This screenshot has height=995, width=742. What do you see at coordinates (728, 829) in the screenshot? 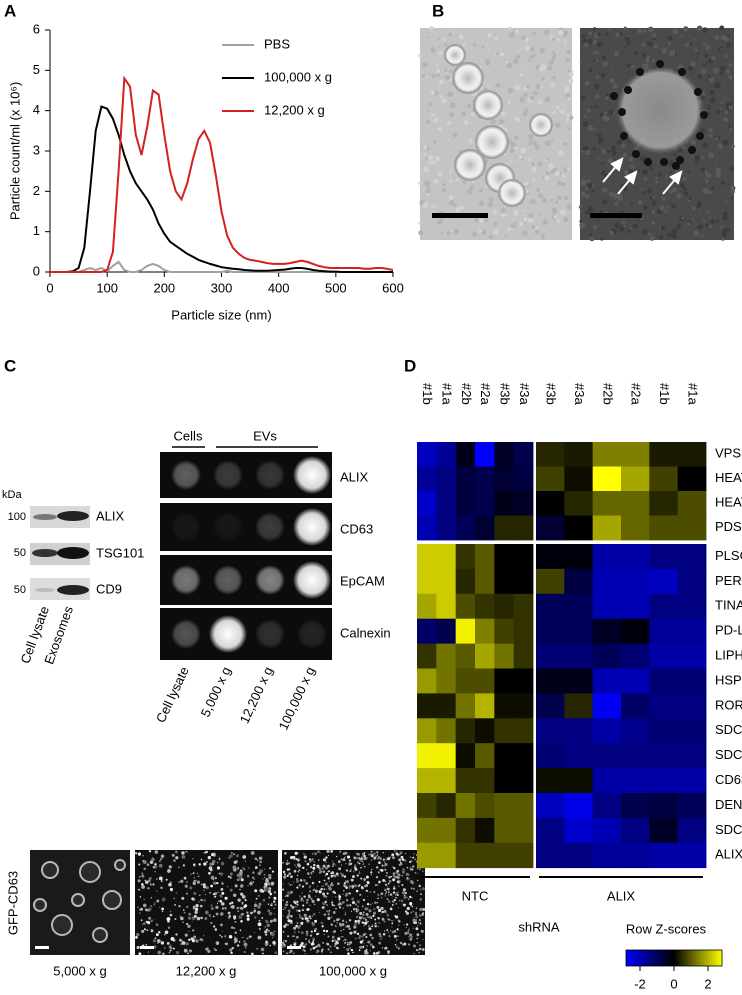
I see `row-label: SDCBP2` at bounding box center [728, 829].